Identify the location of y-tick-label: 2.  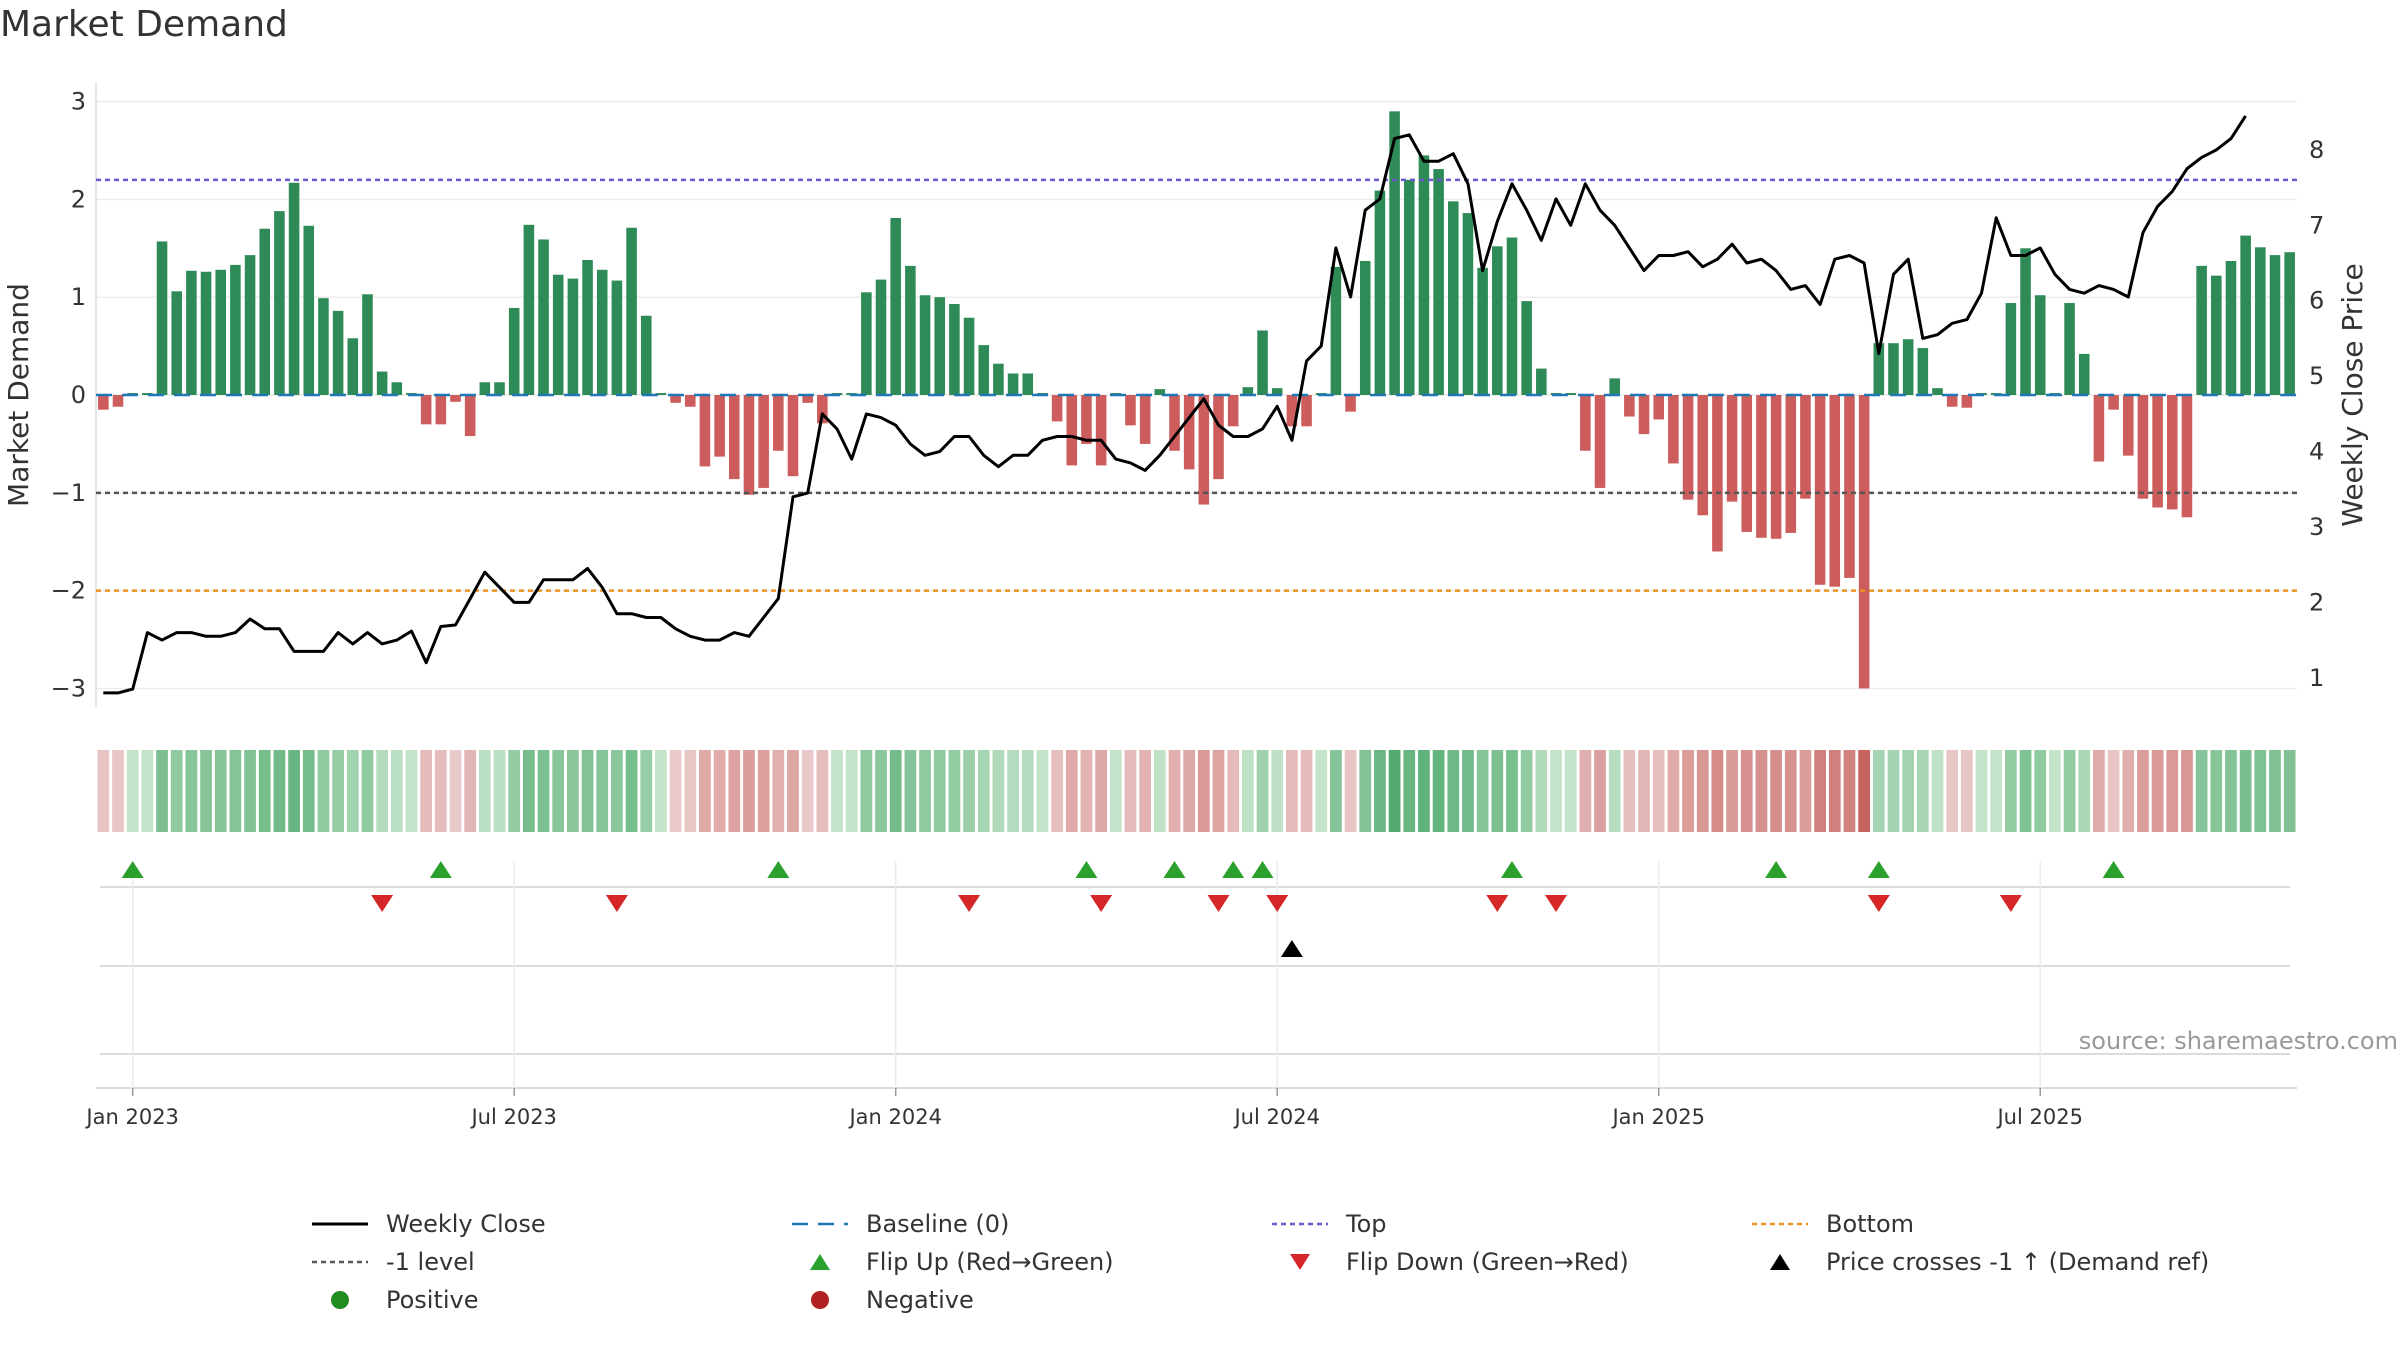
(78, 199).